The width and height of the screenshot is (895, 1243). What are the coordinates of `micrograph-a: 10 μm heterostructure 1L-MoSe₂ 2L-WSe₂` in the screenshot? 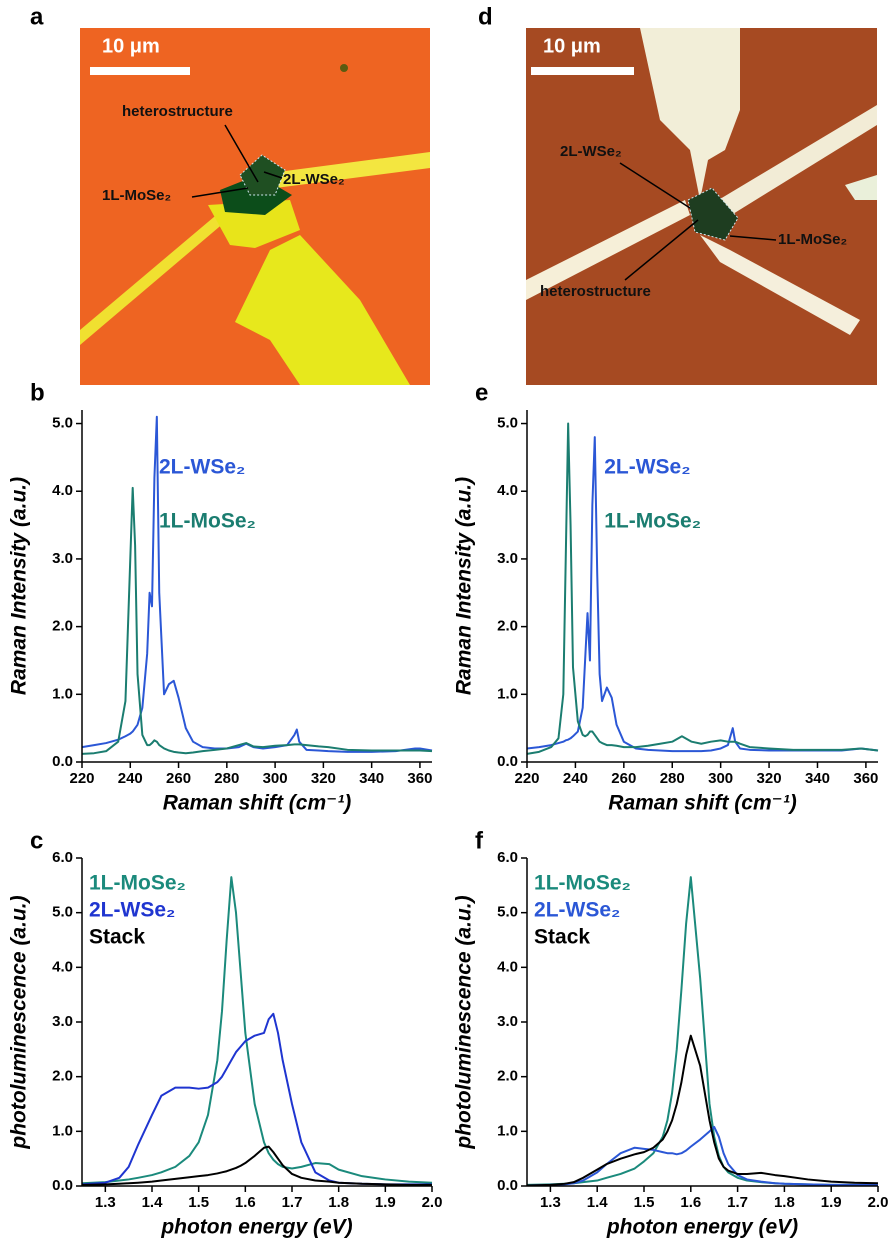 It's located at (255, 206).